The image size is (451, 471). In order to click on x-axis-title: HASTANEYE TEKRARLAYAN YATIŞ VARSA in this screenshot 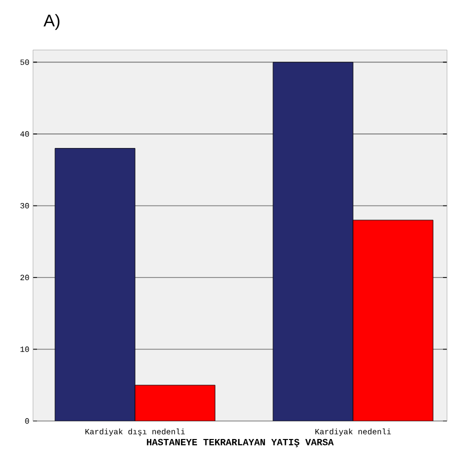, I will do `click(240, 443)`.